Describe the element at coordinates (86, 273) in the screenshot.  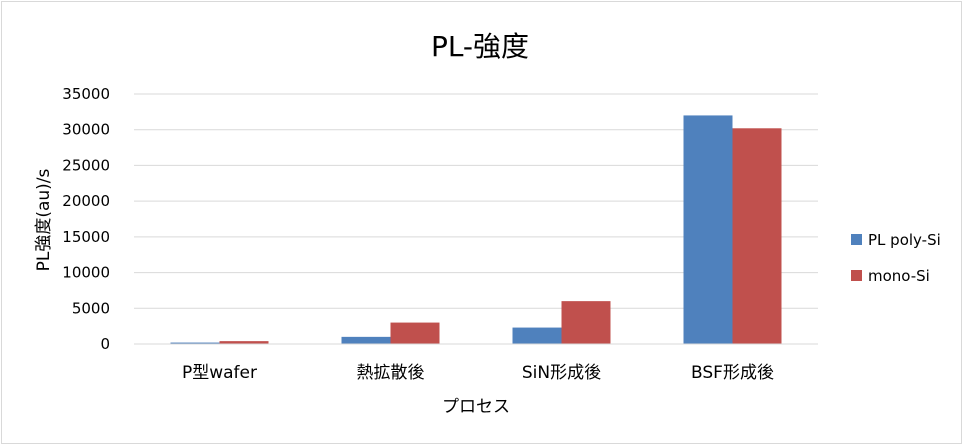
I see `y-tick-label: 10000` at that location.